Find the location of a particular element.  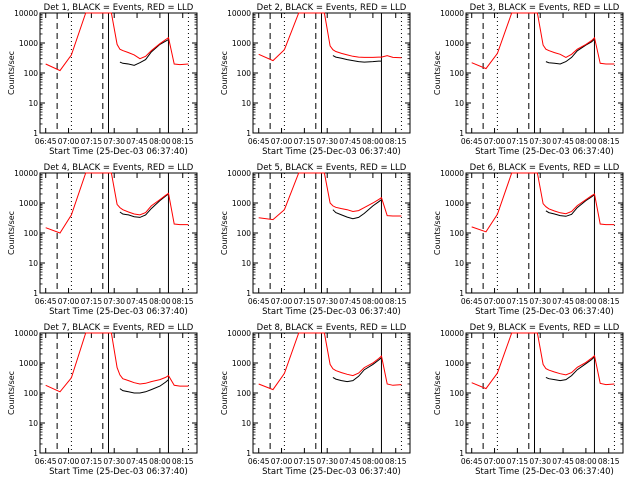

chart-title: Det 8, BLACK = Events, RED = LLD is located at coordinates (332, 328).